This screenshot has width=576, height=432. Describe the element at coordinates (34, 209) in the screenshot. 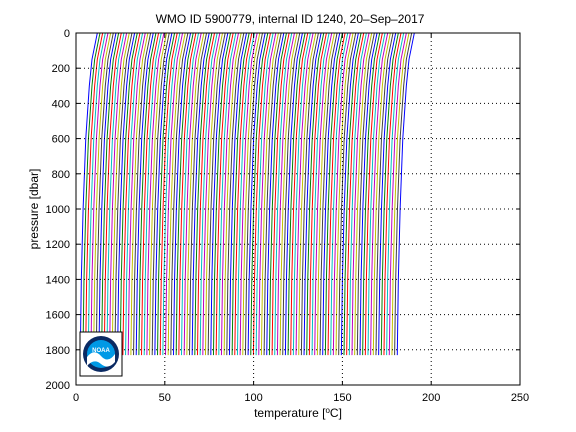

I see `y-axis-label: pressure [dbar]` at that location.